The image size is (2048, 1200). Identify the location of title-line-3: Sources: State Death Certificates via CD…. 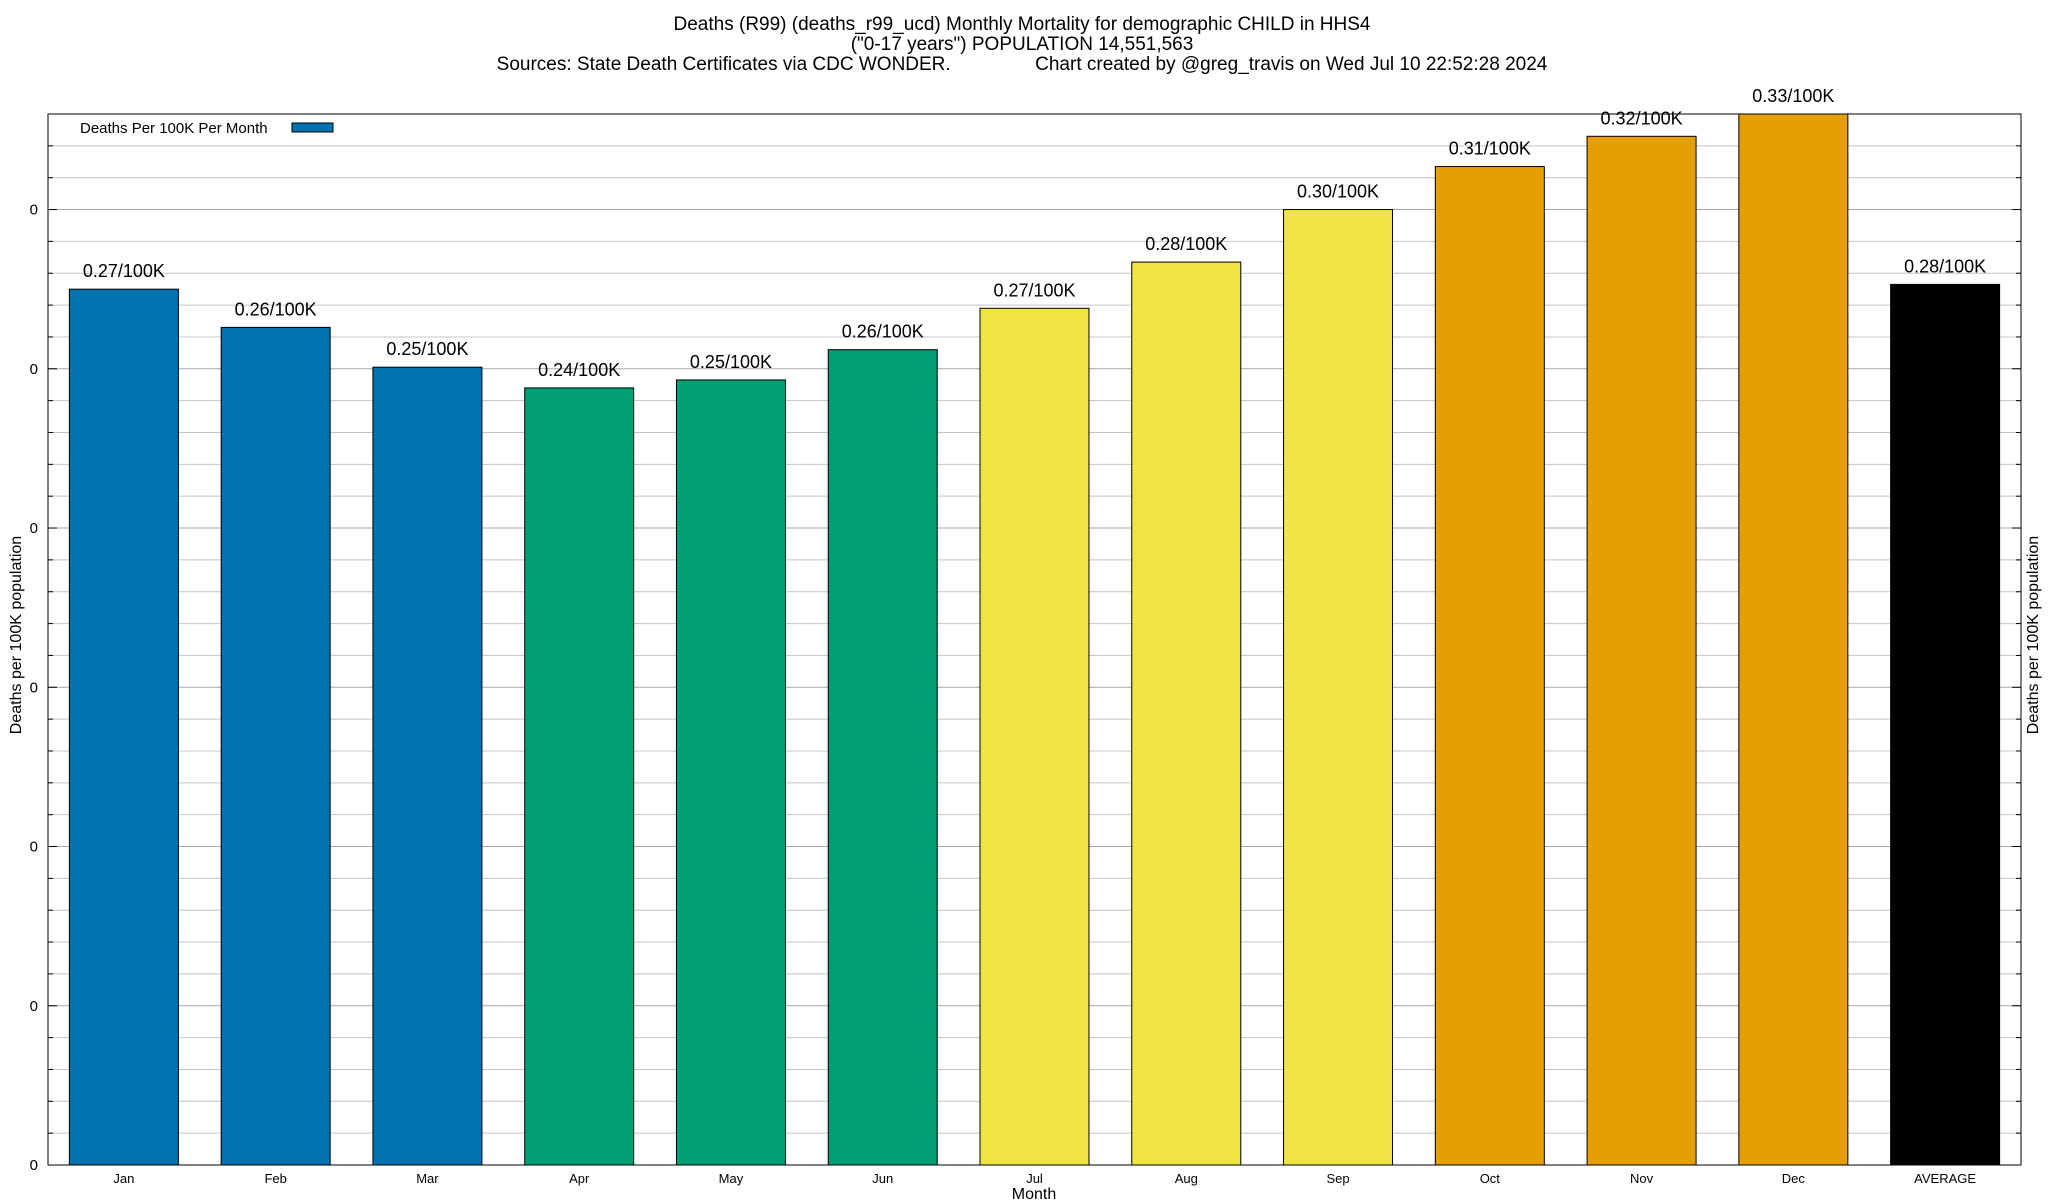
(1022, 64).